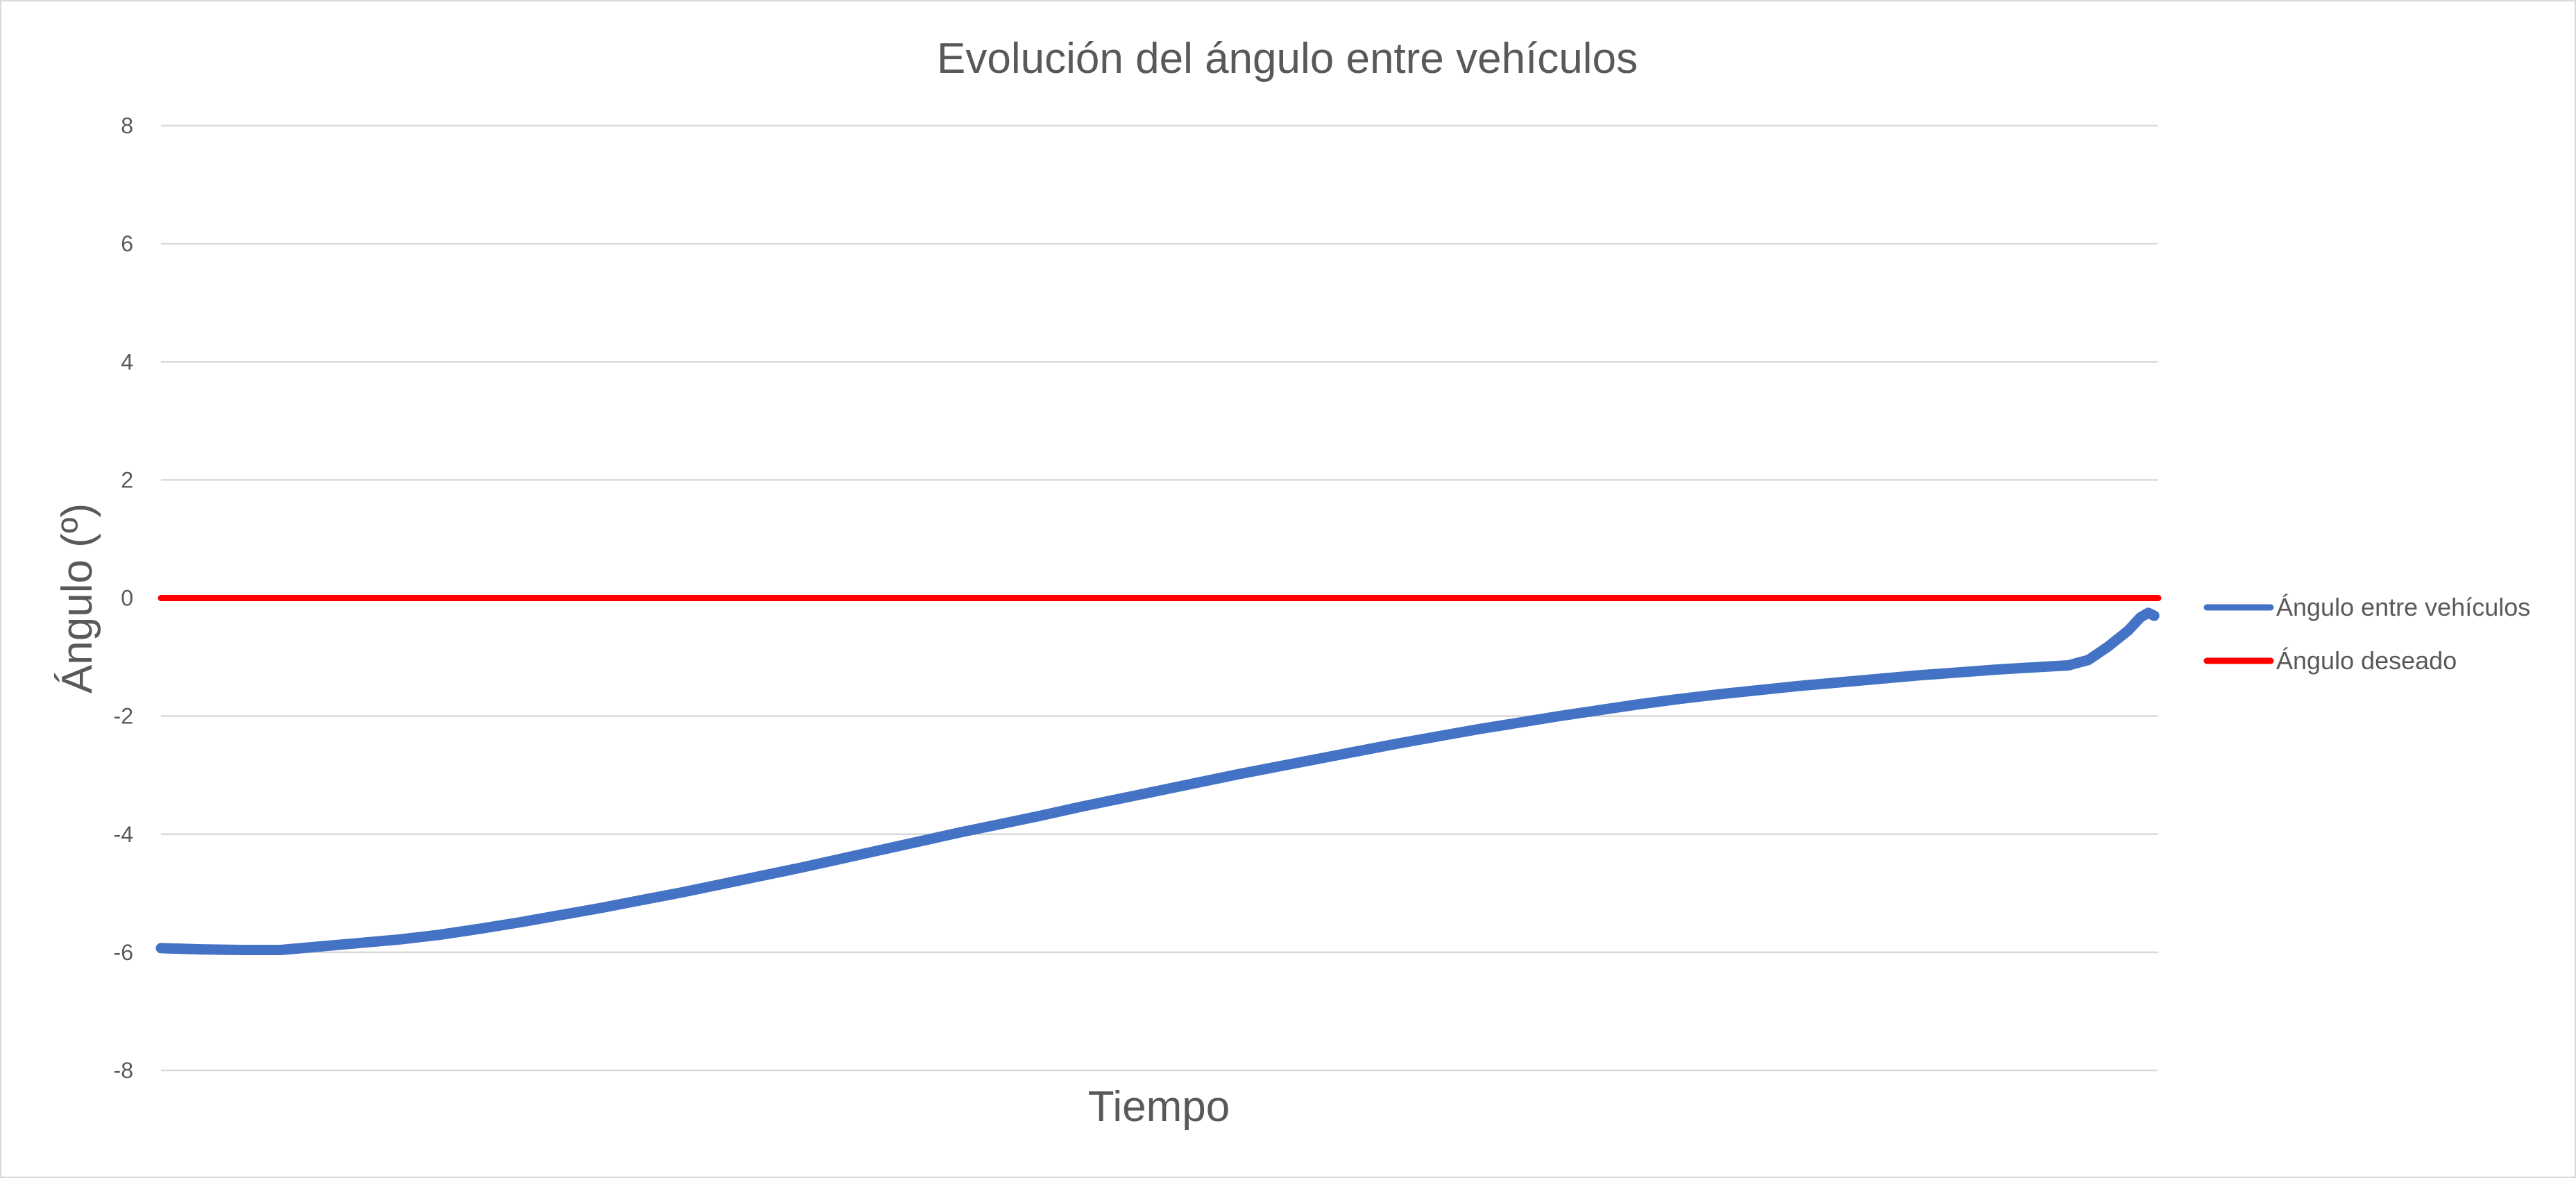 This screenshot has height=1178, width=2576. What do you see at coordinates (1287, 59) in the screenshot?
I see `chart-title: Evolución del ángulo entre vehículos` at bounding box center [1287, 59].